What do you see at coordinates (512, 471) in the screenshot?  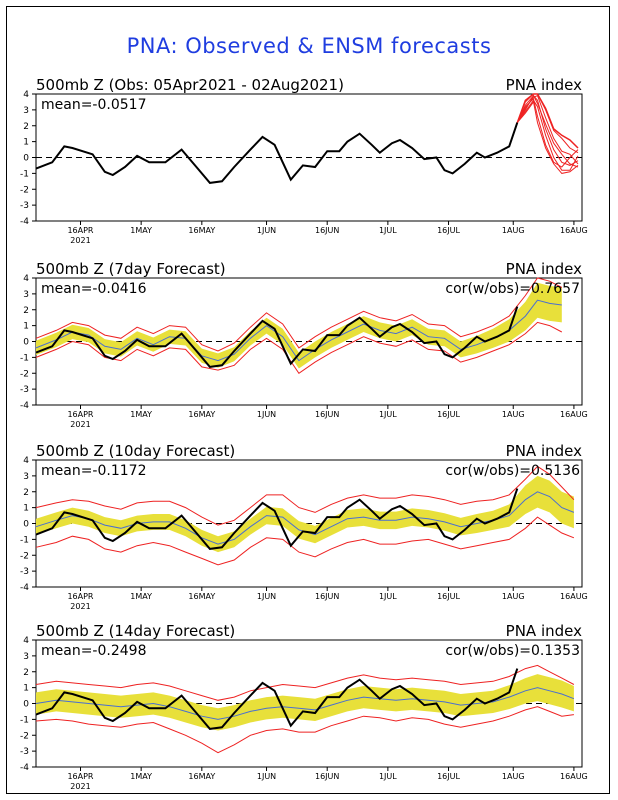 I see `correlation-label: cor(w/obs)=0.5136` at bounding box center [512, 471].